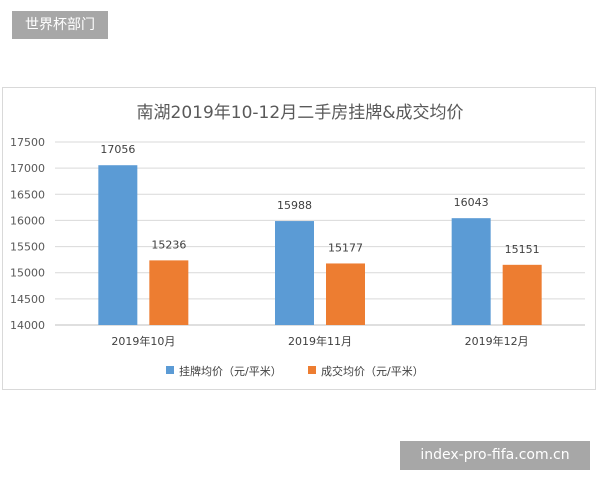 This screenshot has width=600, height=480. What do you see at coordinates (27, 299) in the screenshot?
I see `y-tick-label: 14500` at bounding box center [27, 299].